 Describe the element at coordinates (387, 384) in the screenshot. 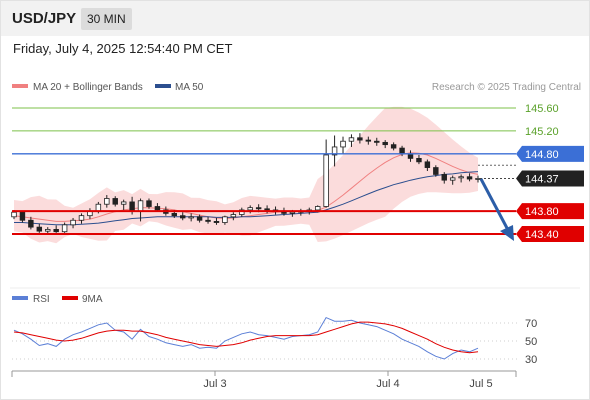

I see `x-label-jul4: Jul 4` at that location.